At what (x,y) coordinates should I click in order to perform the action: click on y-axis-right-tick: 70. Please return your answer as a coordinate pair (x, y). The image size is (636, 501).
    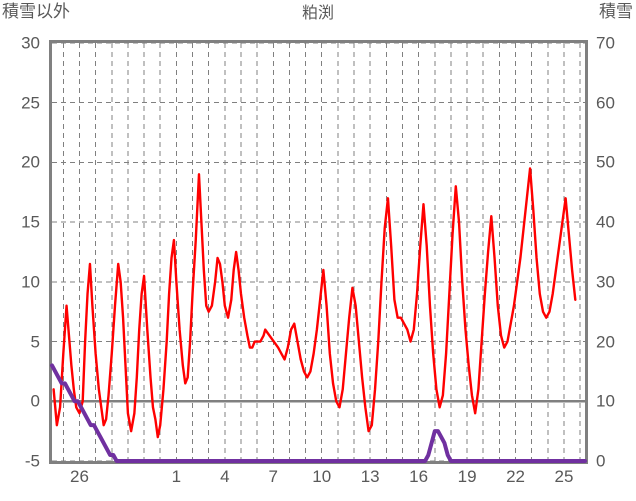
    Looking at the image, I should click on (605, 43).